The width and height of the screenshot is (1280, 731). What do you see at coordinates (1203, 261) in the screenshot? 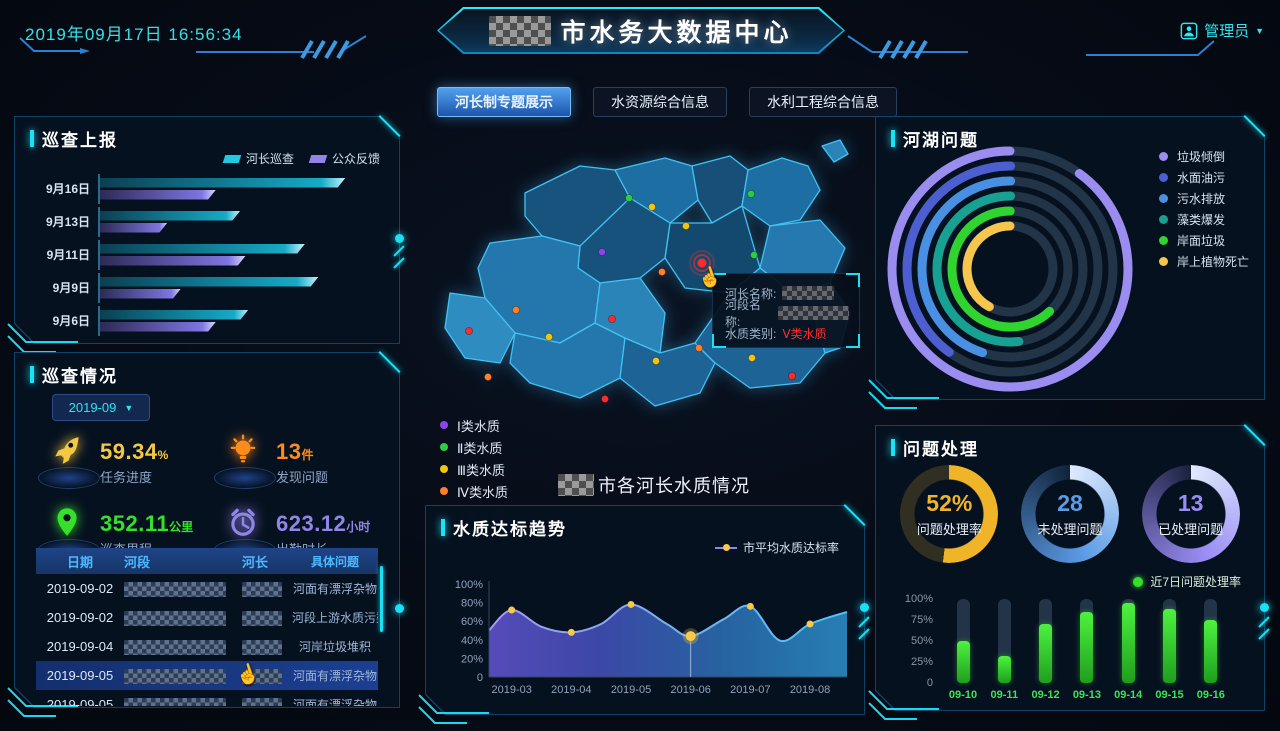
I see `legend-item: 岸上植物死亡` at bounding box center [1203, 261].